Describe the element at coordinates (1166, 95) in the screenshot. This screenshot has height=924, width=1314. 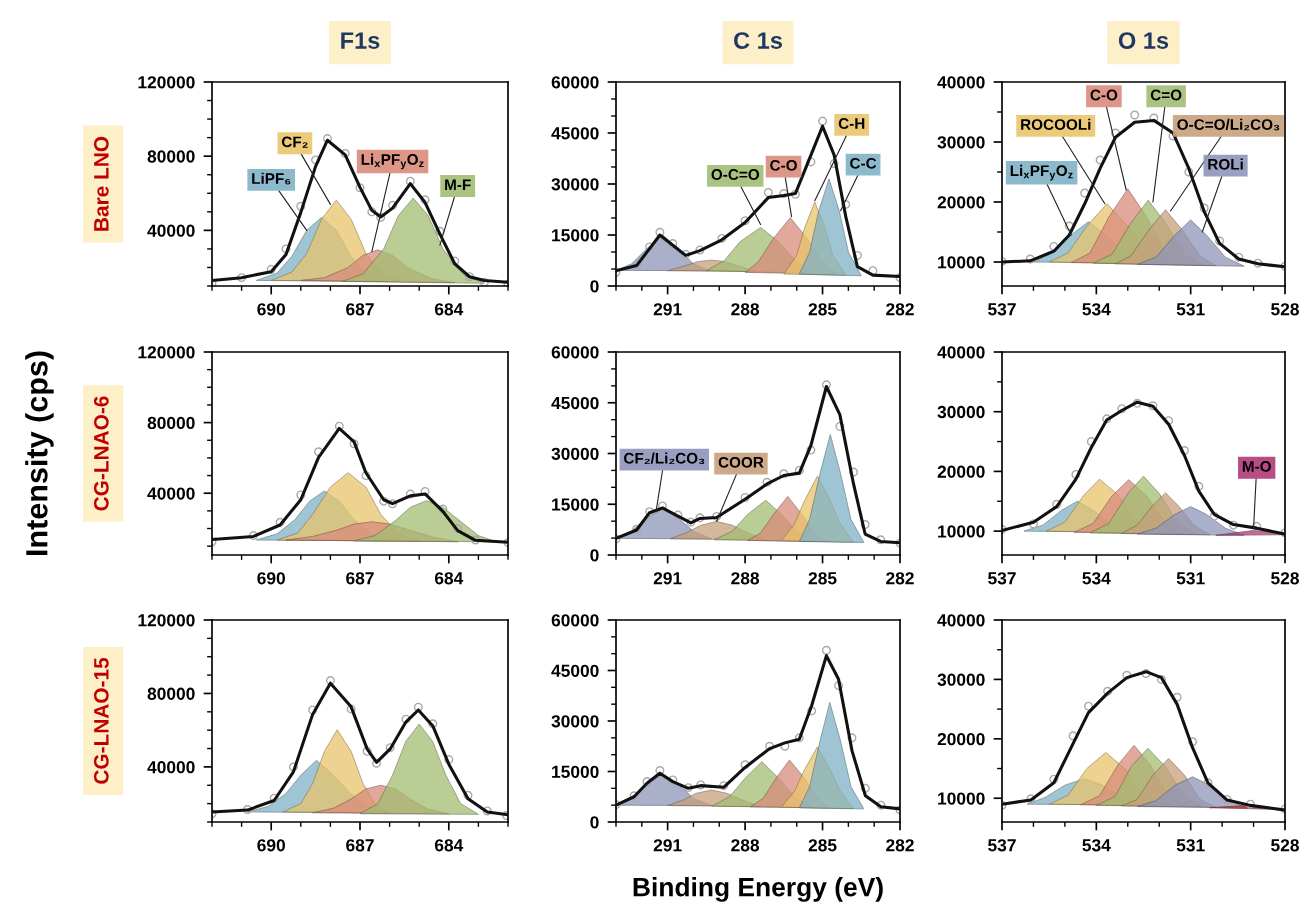
I see `annotation: C=O` at that location.